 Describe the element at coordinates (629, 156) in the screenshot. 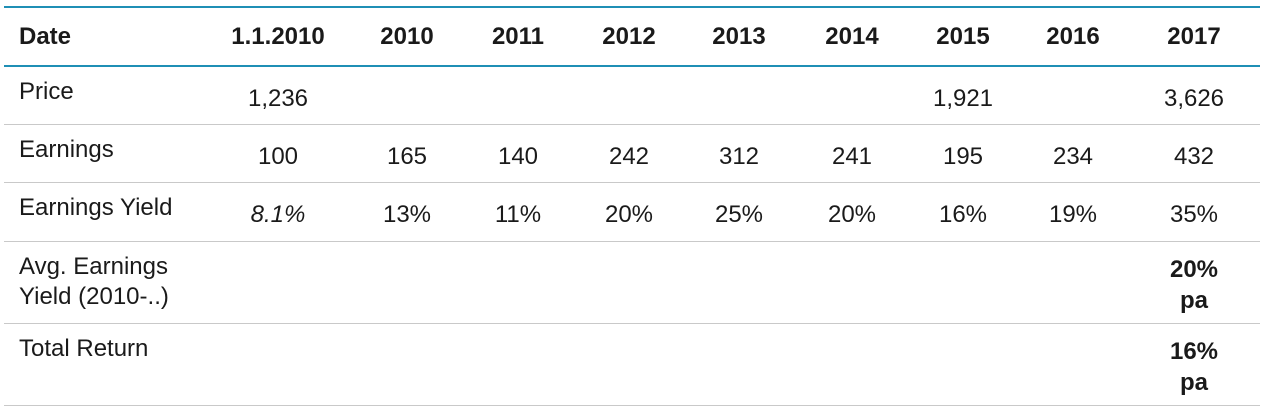

I see `table-cell: 242` at that location.